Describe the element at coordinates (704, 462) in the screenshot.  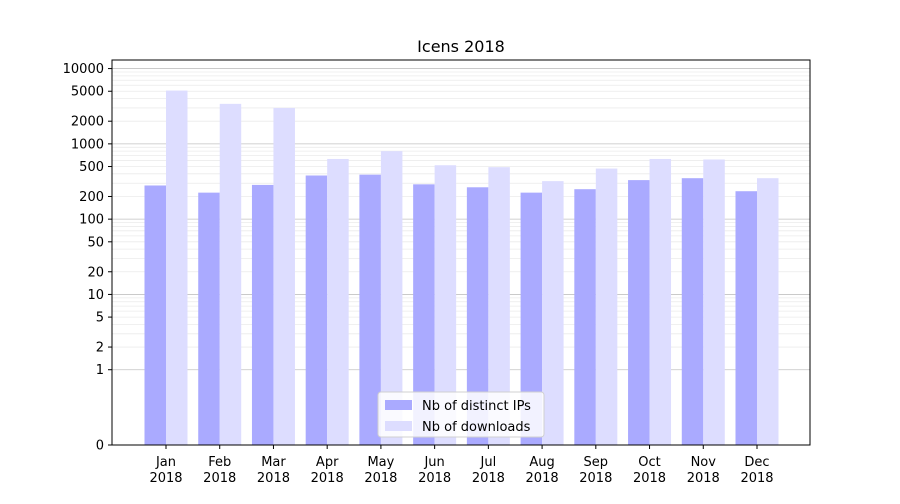
I see `x-tick-label-month: Nov` at that location.